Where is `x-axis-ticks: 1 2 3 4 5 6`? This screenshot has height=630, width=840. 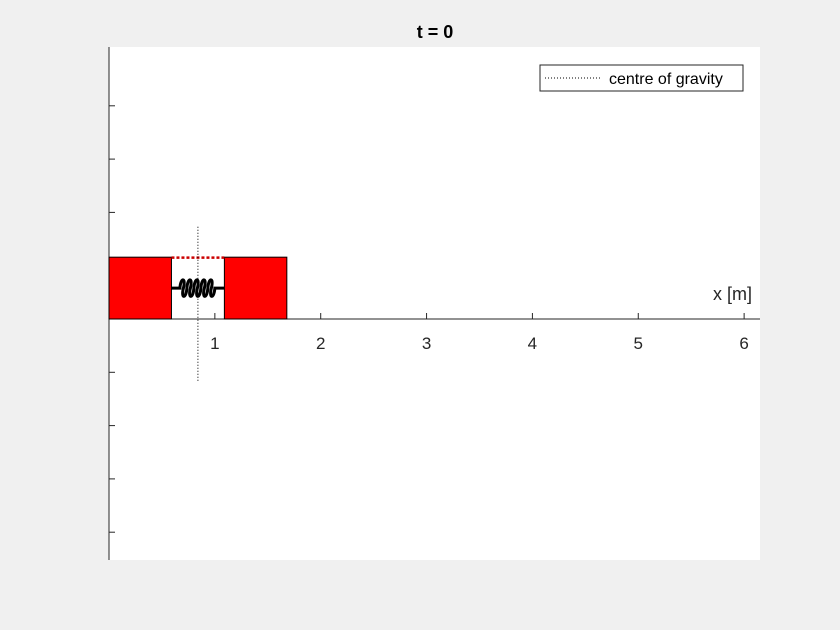
x-axis-ticks: 1 2 3 4 5 6 is located at coordinates (479, 333).